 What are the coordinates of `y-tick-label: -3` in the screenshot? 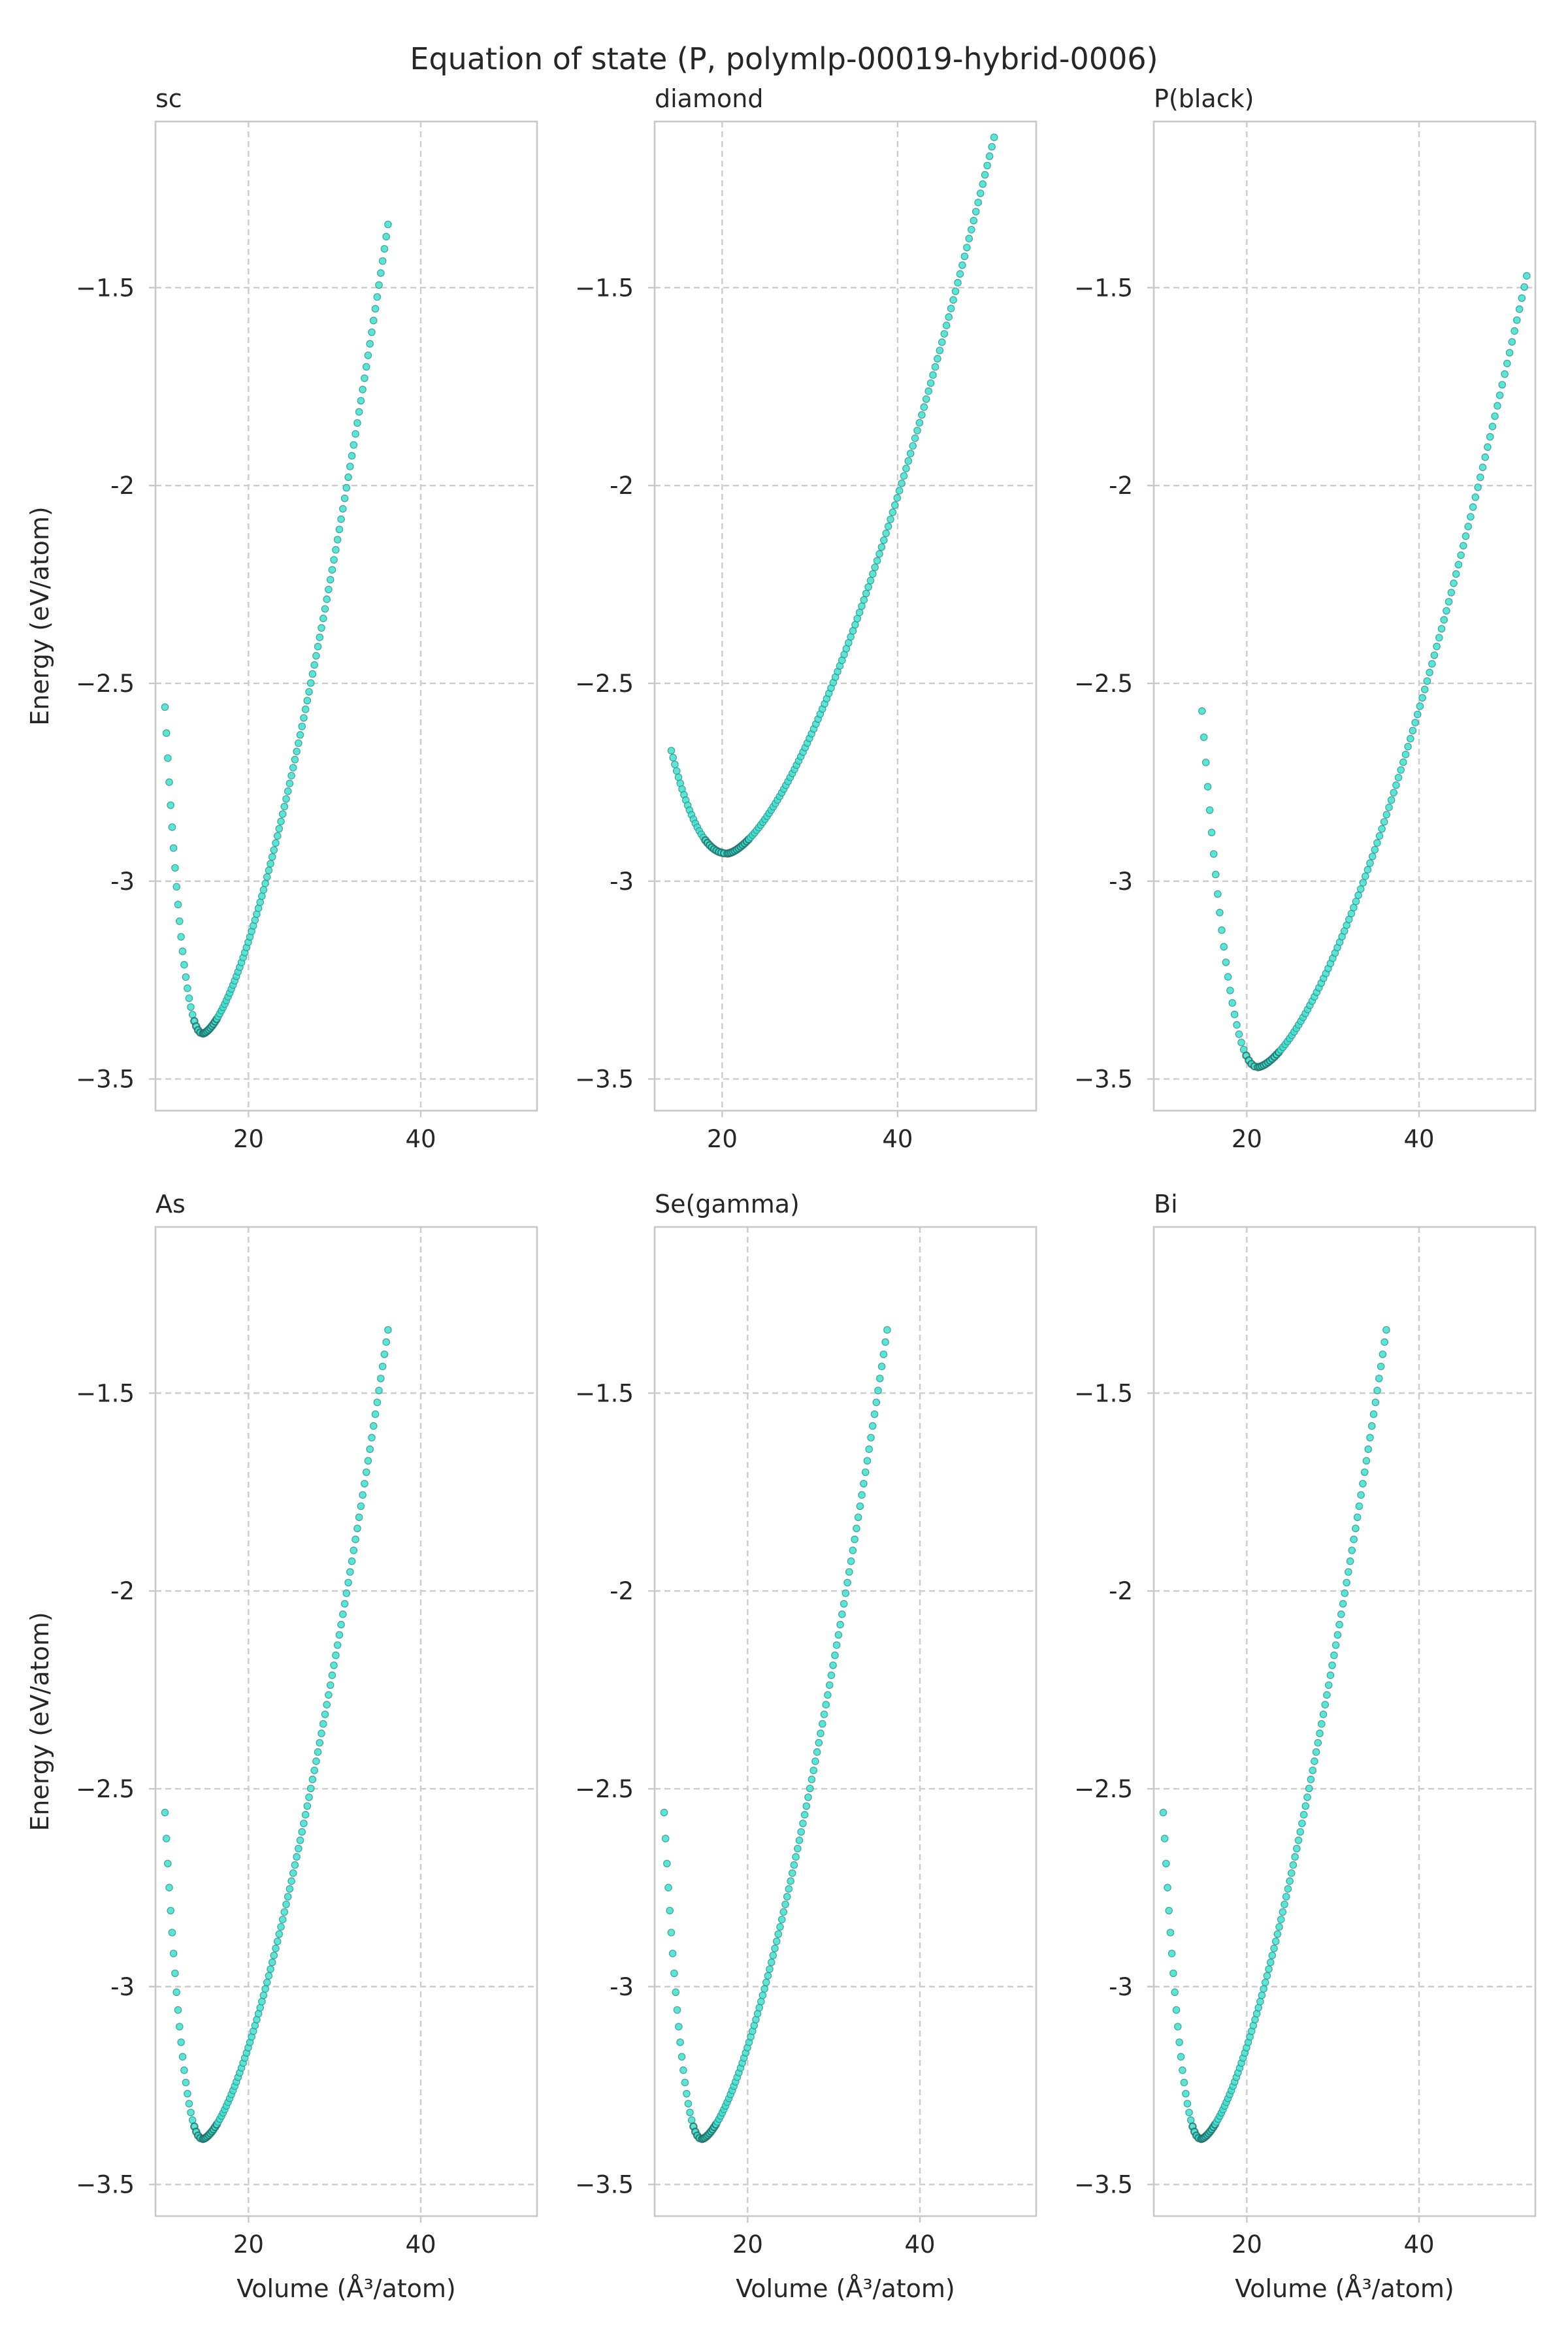 It's located at (622, 882).